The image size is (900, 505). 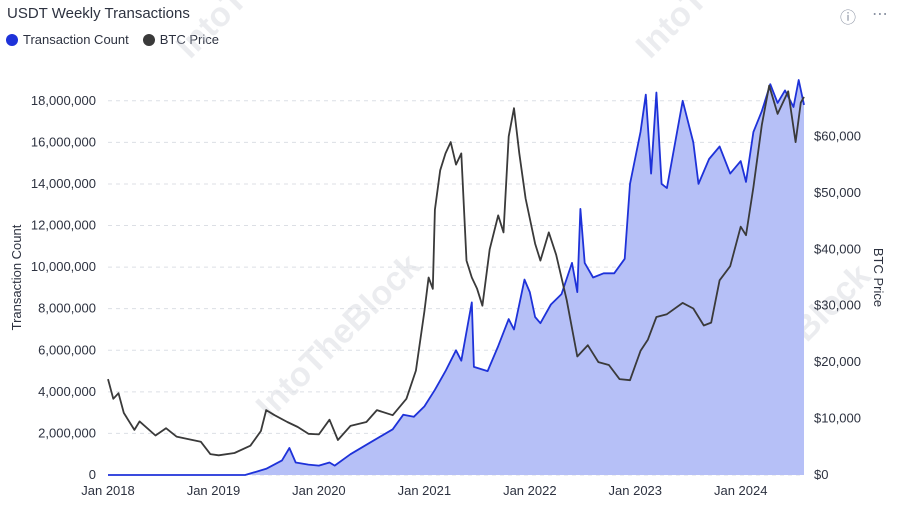 What do you see at coordinates (319, 490) in the screenshot?
I see `x-tick-label: Jan 2020` at bounding box center [319, 490].